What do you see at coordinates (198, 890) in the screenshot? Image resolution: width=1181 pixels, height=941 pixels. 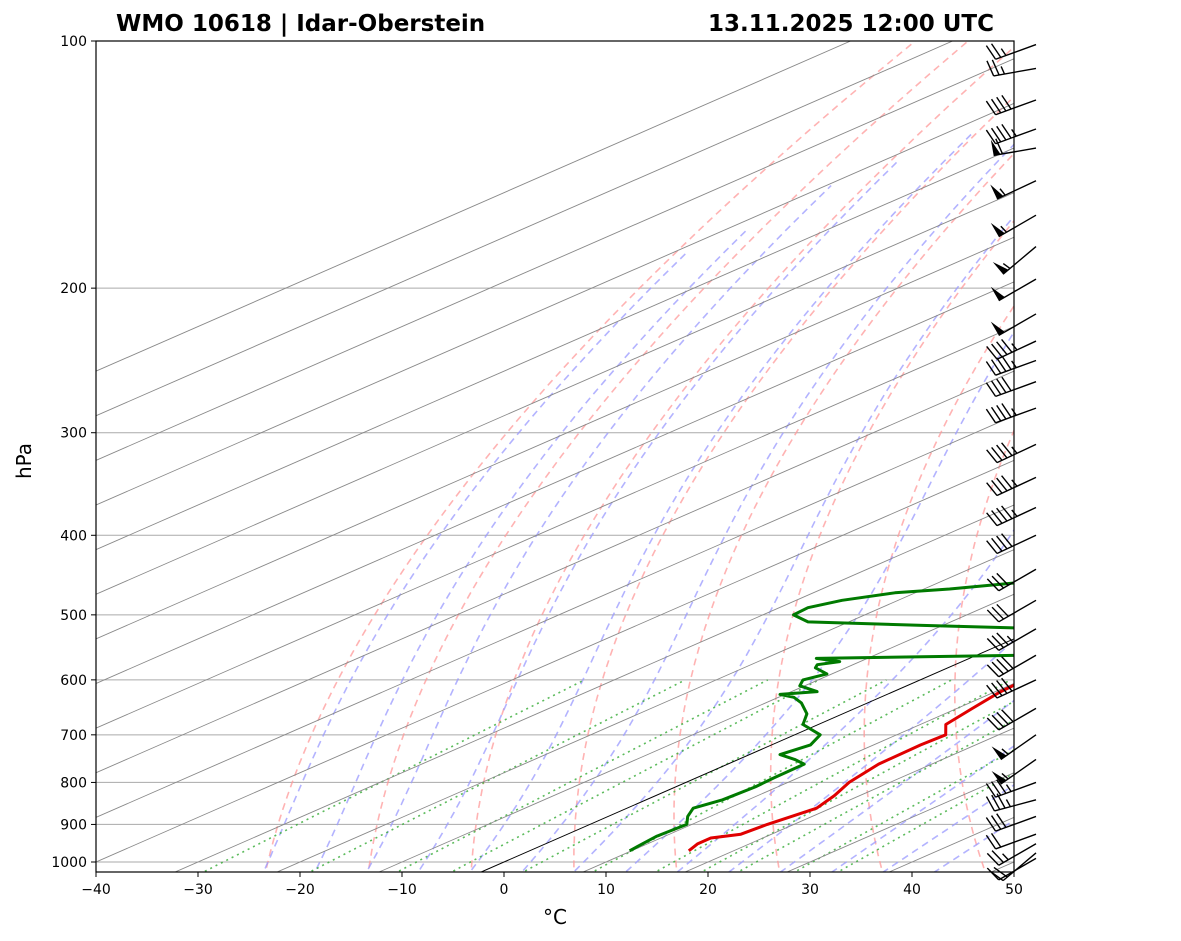 I see `x-tick-label: −30` at bounding box center [198, 890].